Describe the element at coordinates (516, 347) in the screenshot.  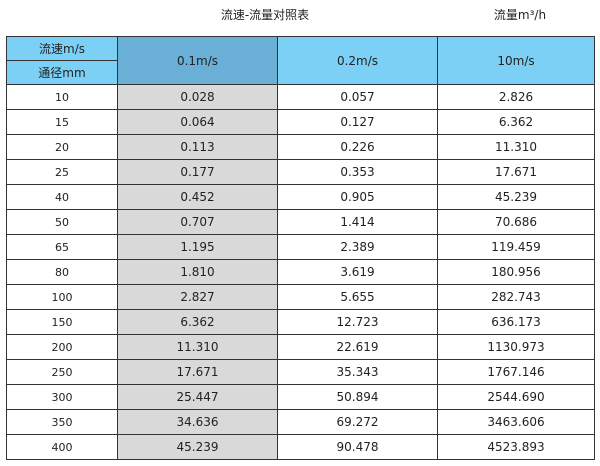
I see `flow-cell: 1130.973` at that location.